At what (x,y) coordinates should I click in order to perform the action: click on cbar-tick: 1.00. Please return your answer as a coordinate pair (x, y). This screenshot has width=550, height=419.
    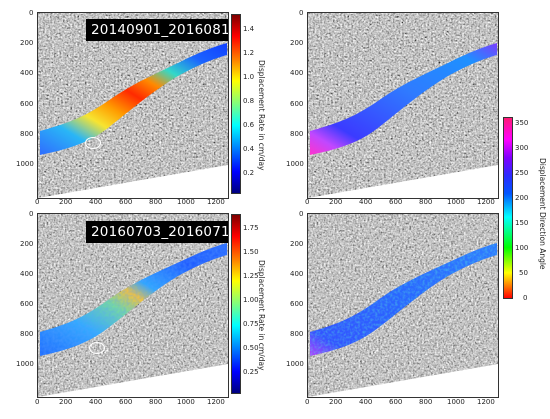
    Looking at the image, I should click on (251, 300).